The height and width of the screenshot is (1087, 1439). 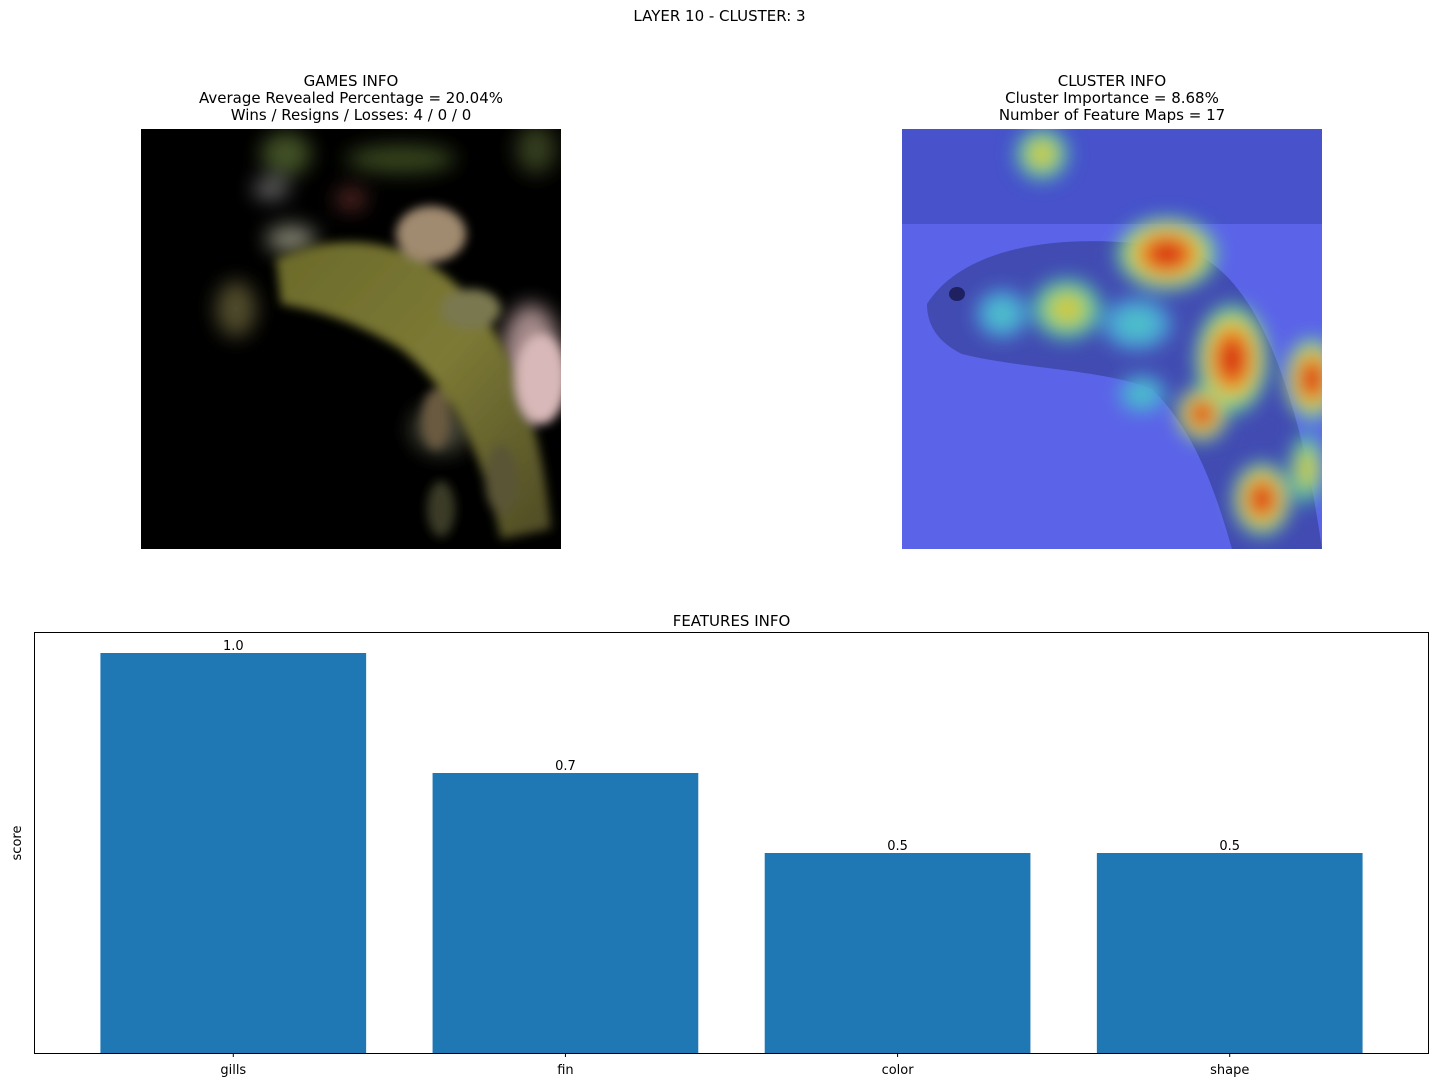 What do you see at coordinates (897, 846) in the screenshot?
I see `value-label-color: 0.5` at bounding box center [897, 846].